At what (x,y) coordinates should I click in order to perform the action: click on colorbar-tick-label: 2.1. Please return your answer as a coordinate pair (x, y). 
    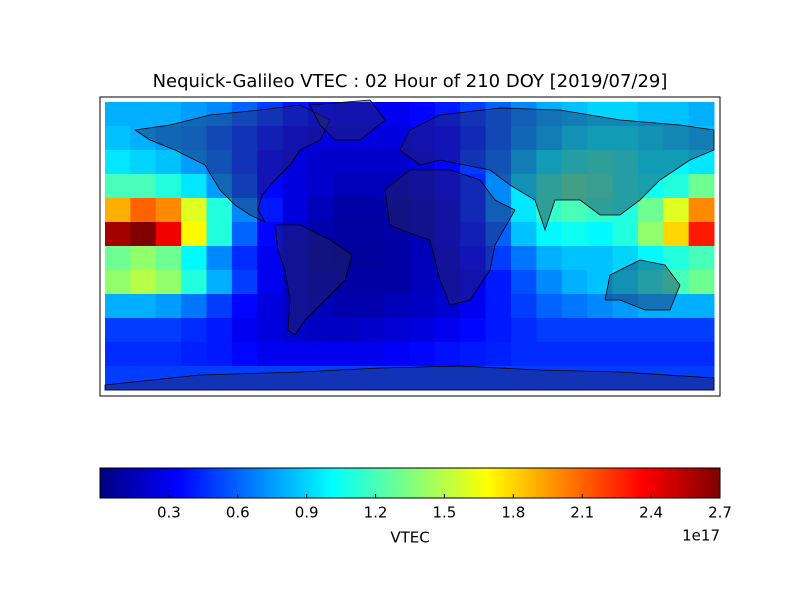
    Looking at the image, I should click on (582, 513).